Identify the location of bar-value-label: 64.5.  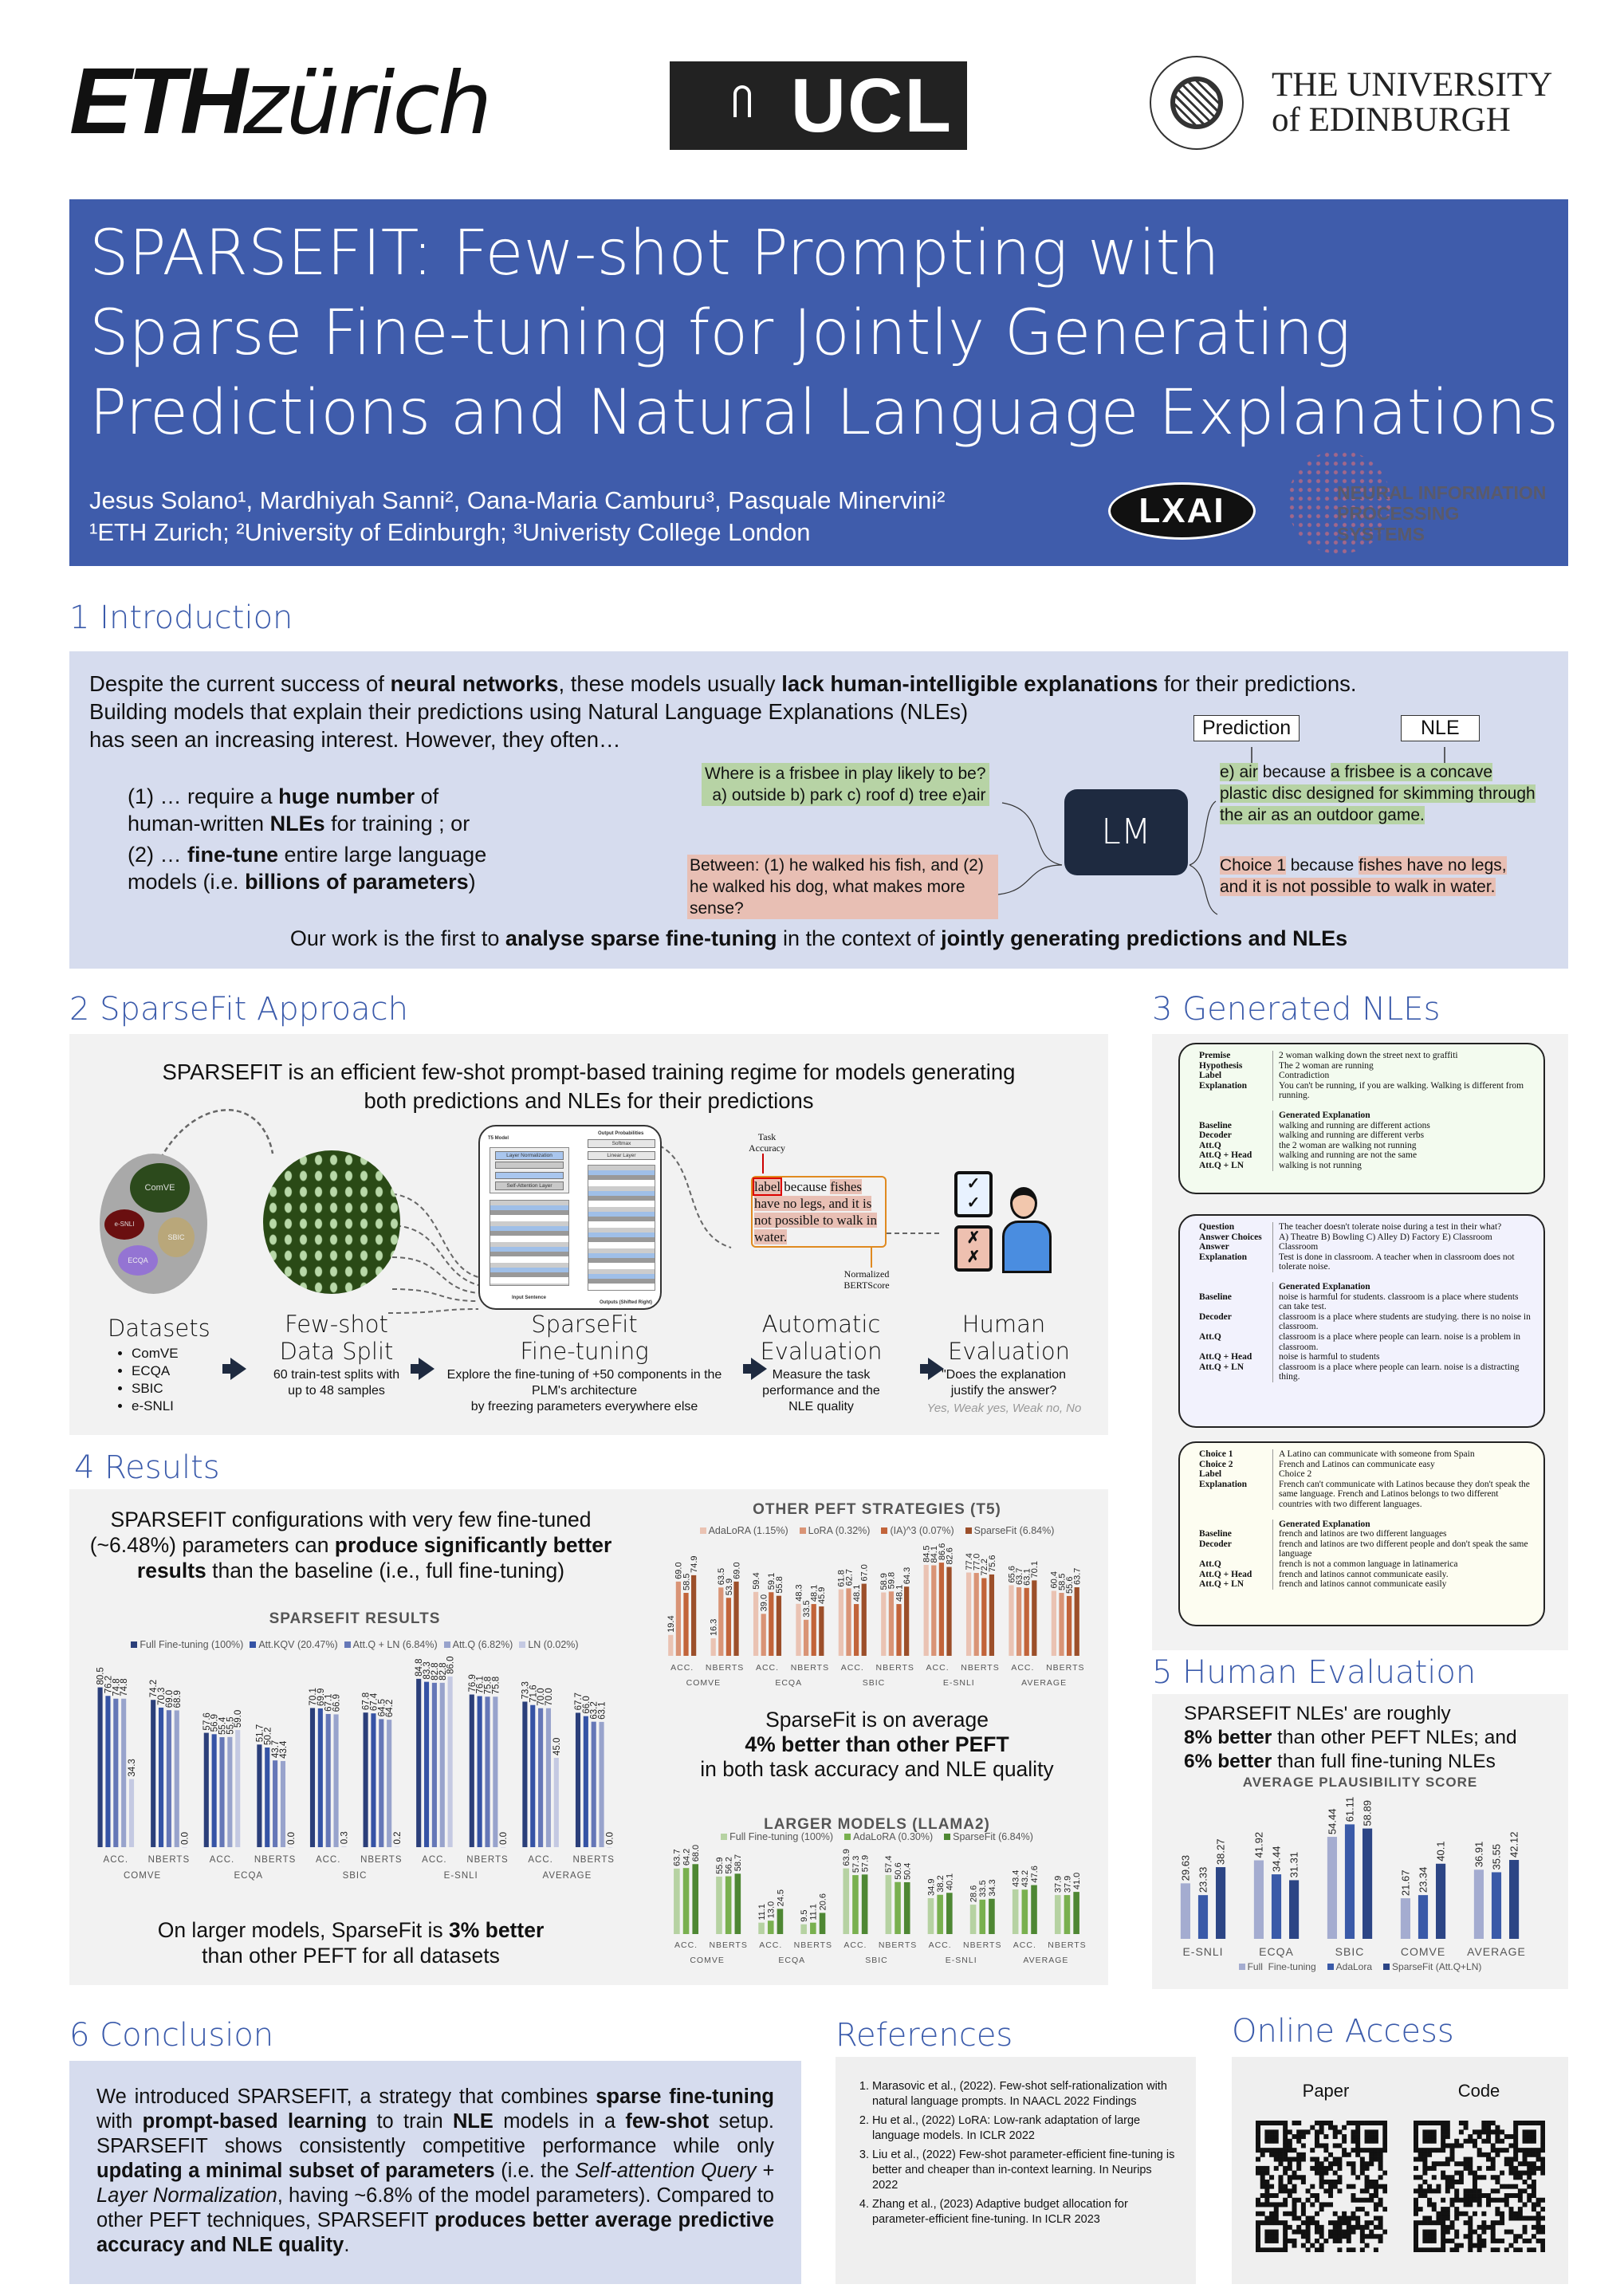
(382, 1707).